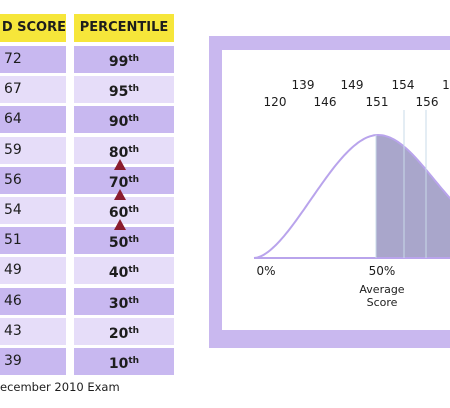 The height and width of the screenshot is (408, 450). I want to click on score-value: 39, so click(13, 361).